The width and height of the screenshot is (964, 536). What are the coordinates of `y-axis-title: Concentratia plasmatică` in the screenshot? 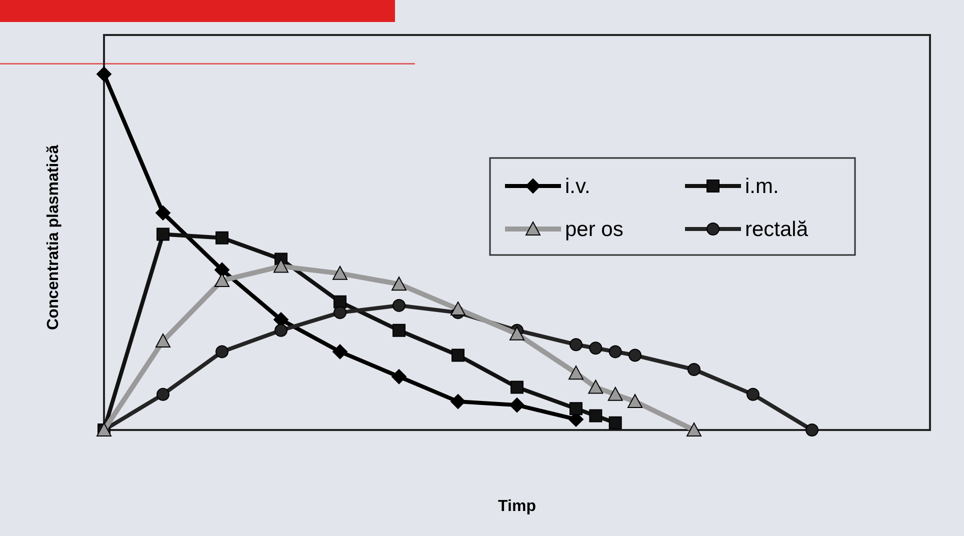 It's located at (53, 237).